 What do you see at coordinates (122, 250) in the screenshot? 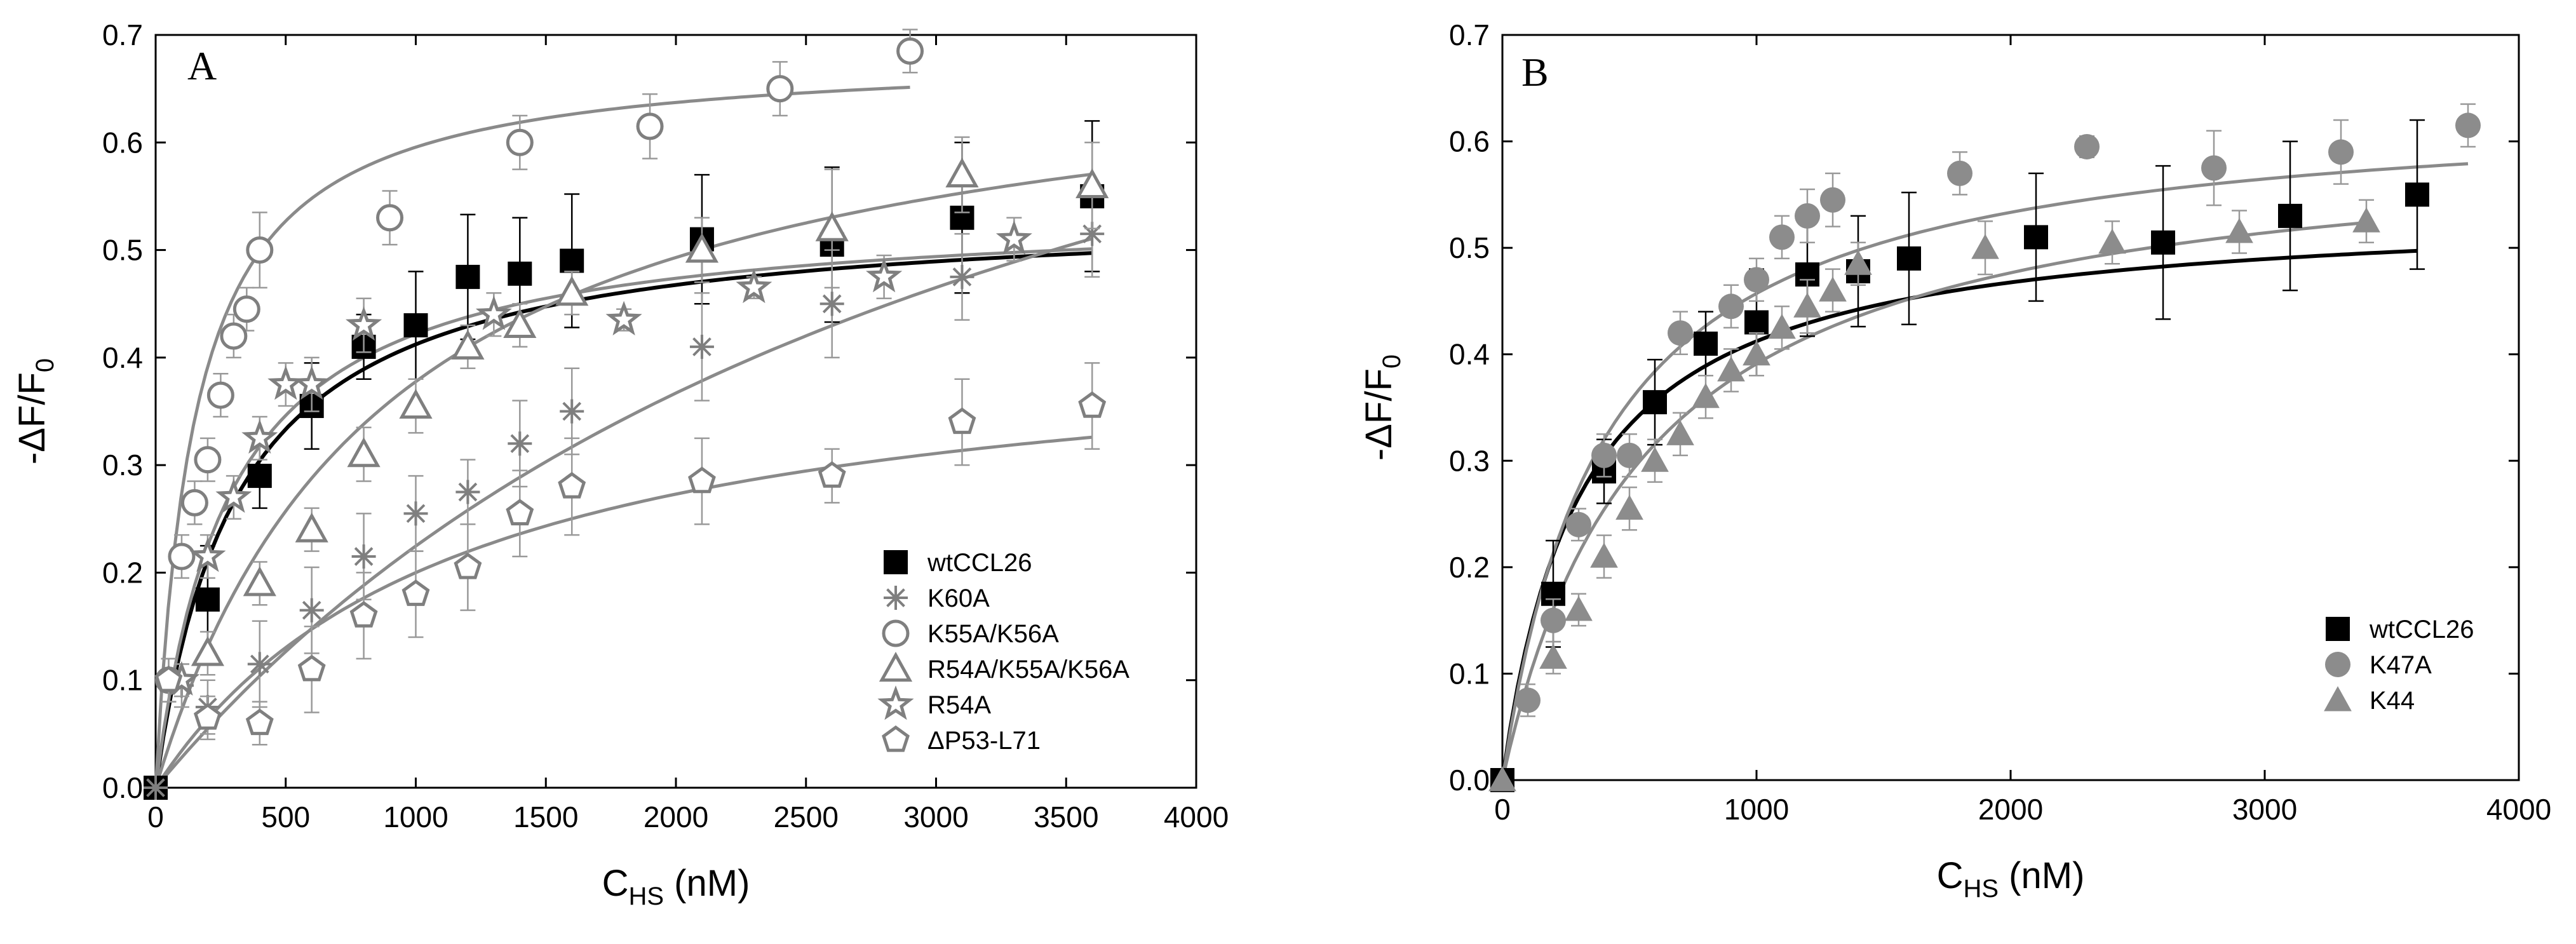
I see `y-tick-label: 0.5` at bounding box center [122, 250].